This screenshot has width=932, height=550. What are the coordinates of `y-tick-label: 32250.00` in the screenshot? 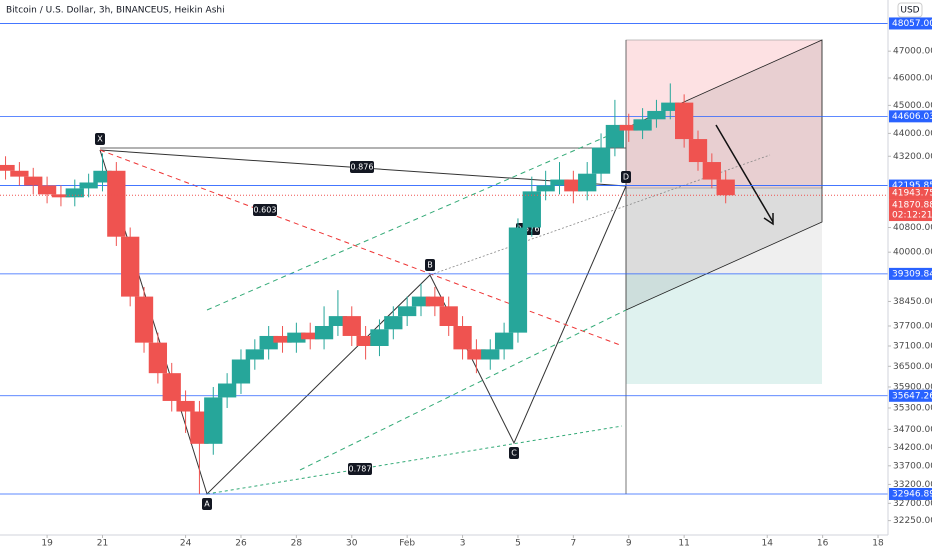 It's located at (912, 521).